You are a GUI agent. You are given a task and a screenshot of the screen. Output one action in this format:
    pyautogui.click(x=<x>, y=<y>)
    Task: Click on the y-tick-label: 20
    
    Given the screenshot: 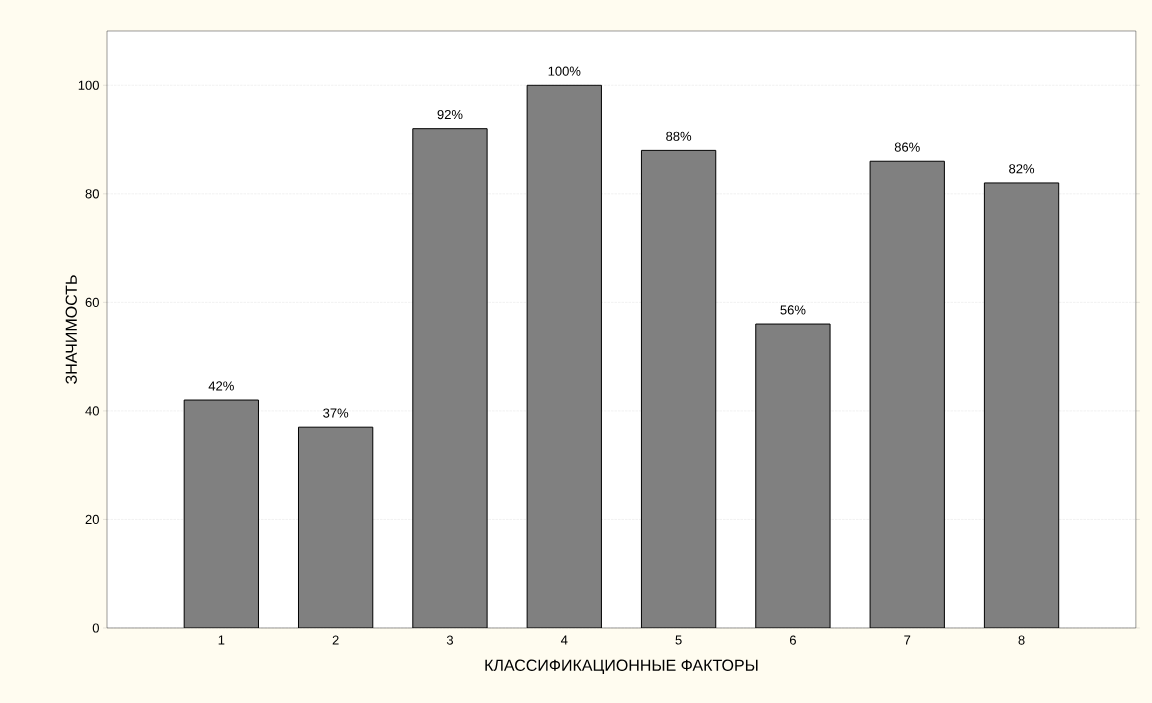 What is the action you would take?
    pyautogui.click(x=92, y=519)
    